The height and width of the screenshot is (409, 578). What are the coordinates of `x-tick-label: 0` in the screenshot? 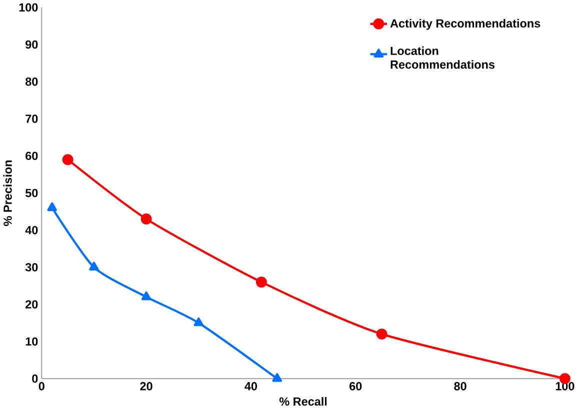 It's located at (41, 386).